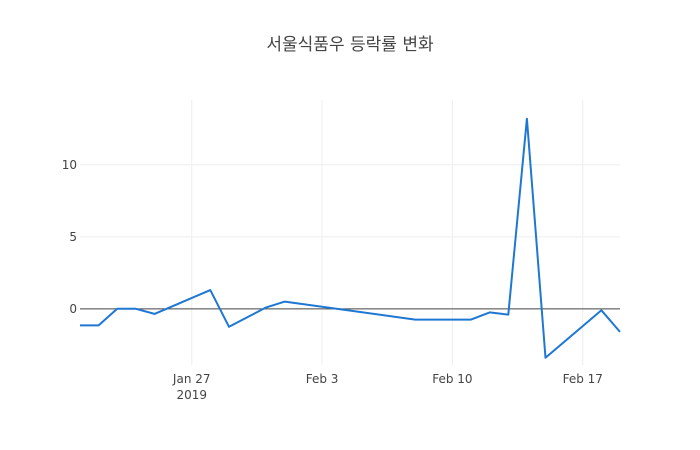 The height and width of the screenshot is (450, 700). I want to click on x-axis-ticks: Jan 27 2019 Feb 3 Feb 10 Feb 17, so click(387, 387).